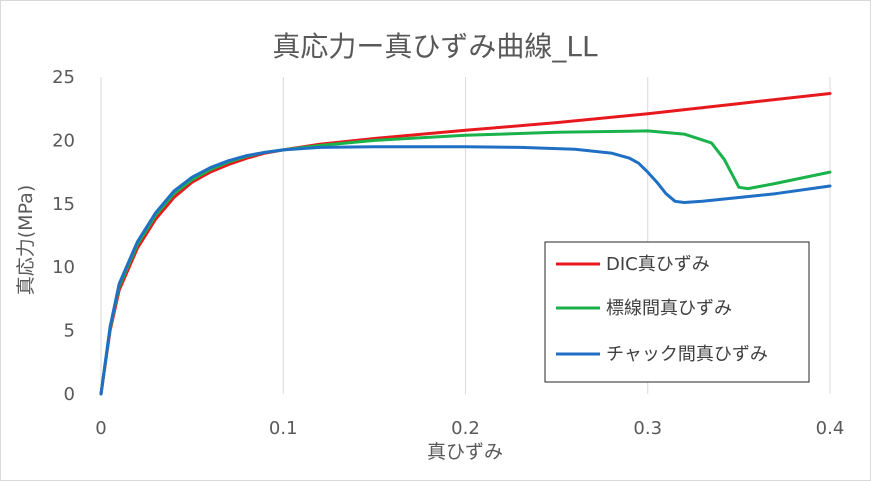  I want to click on y-tick-label: 0, so click(69, 394).